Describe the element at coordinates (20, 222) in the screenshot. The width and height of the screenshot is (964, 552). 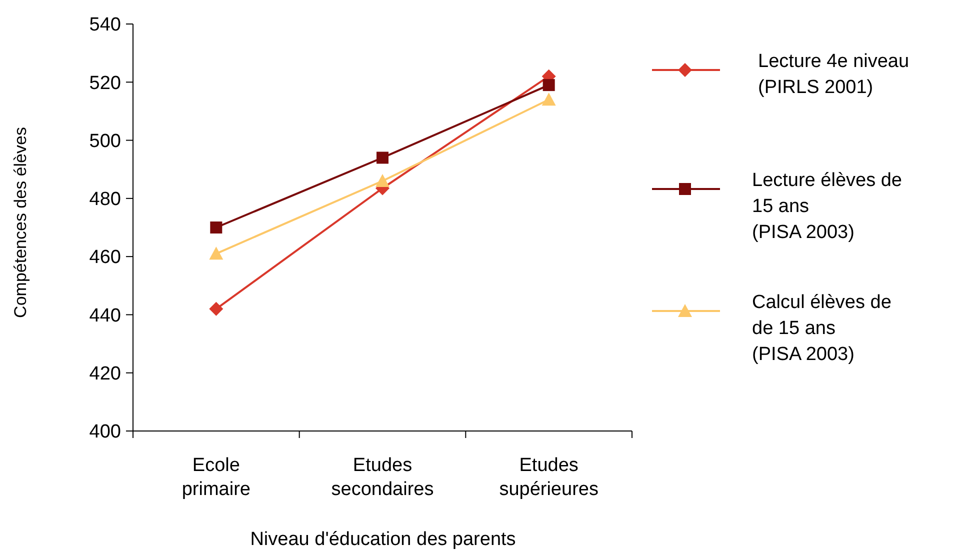
I see `y-axis-title: Compétences des élèves` at that location.